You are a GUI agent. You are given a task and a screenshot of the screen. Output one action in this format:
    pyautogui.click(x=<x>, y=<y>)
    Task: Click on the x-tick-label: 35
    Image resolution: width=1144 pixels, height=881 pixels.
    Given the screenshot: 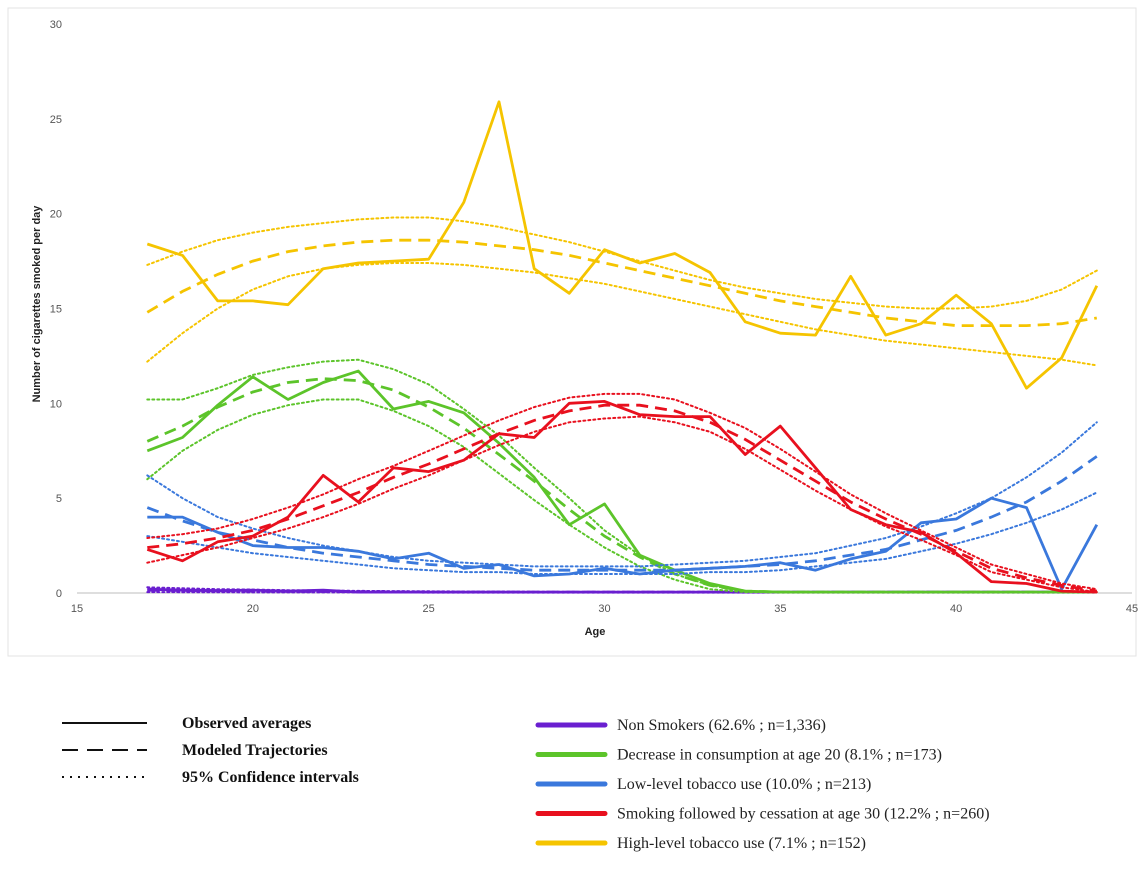 What is the action you would take?
    pyautogui.click(x=780, y=609)
    